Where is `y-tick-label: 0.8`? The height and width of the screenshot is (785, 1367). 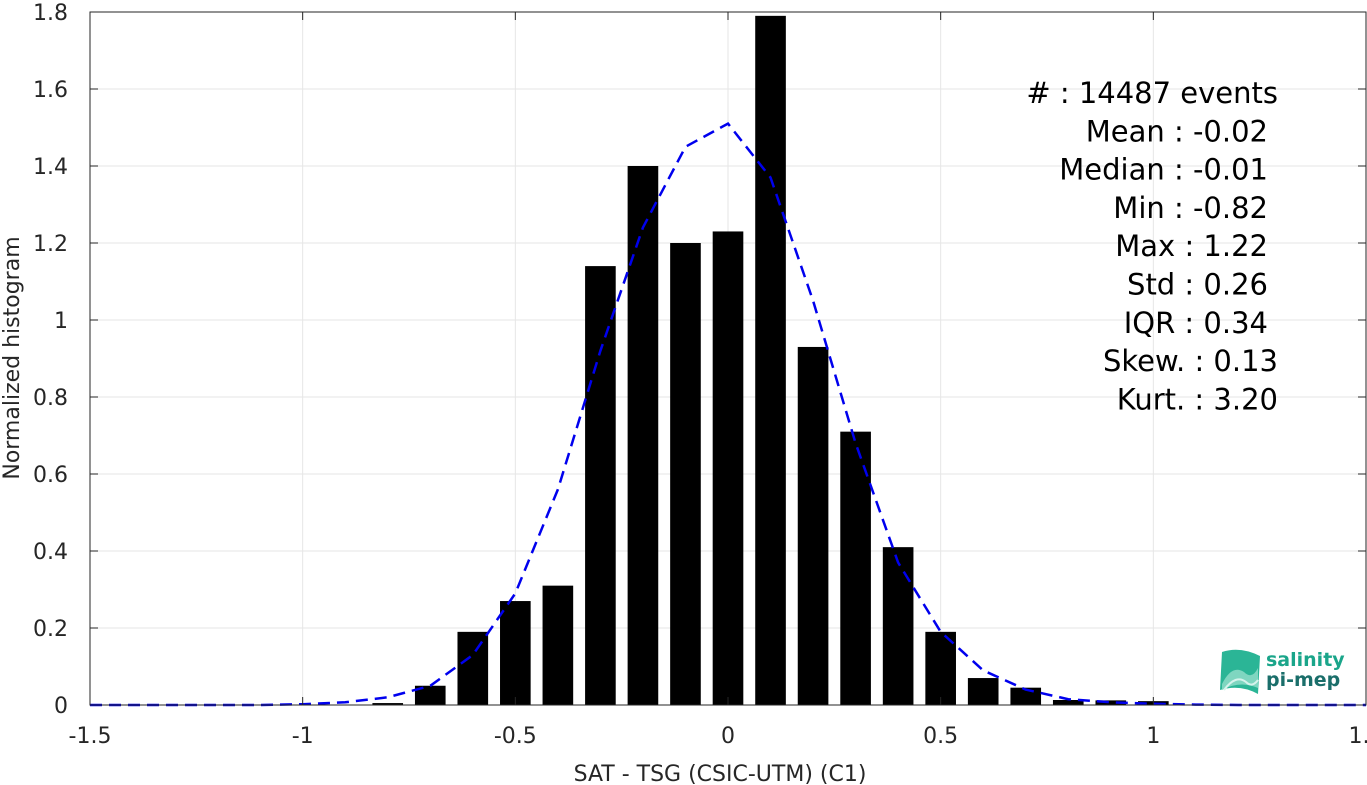 y-tick-label: 0.8 is located at coordinates (50, 398).